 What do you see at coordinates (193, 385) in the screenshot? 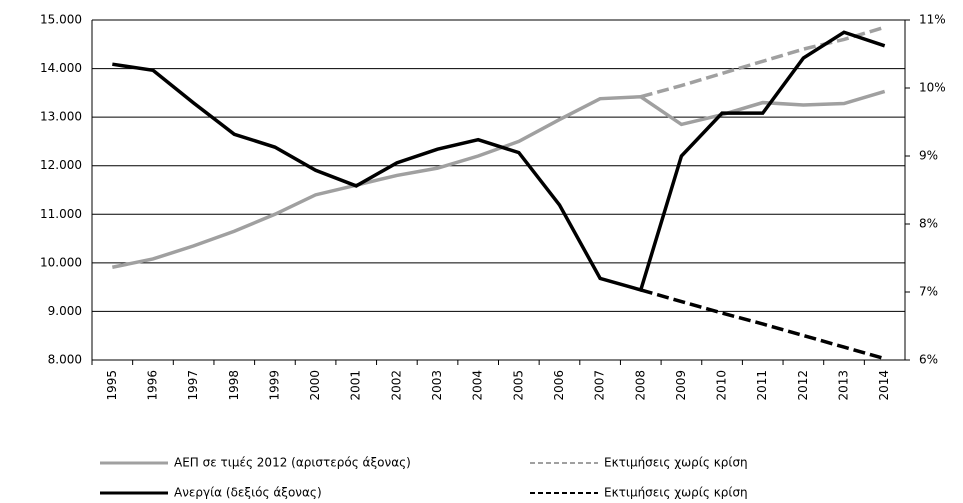
I see `x-tick-label: 1997` at bounding box center [193, 385].